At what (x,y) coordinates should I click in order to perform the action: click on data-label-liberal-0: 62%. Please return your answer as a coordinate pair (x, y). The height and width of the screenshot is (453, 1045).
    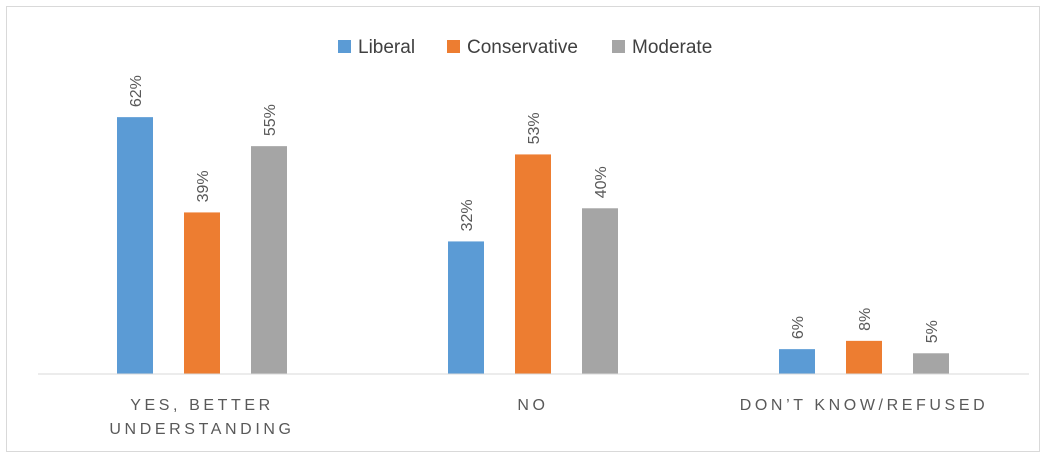
    Looking at the image, I should click on (136, 91).